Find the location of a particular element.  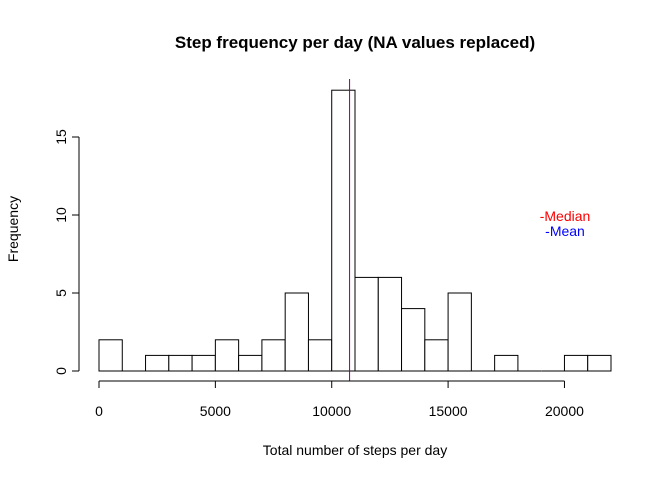

x-tick-label: 20000 is located at coordinates (564, 411).